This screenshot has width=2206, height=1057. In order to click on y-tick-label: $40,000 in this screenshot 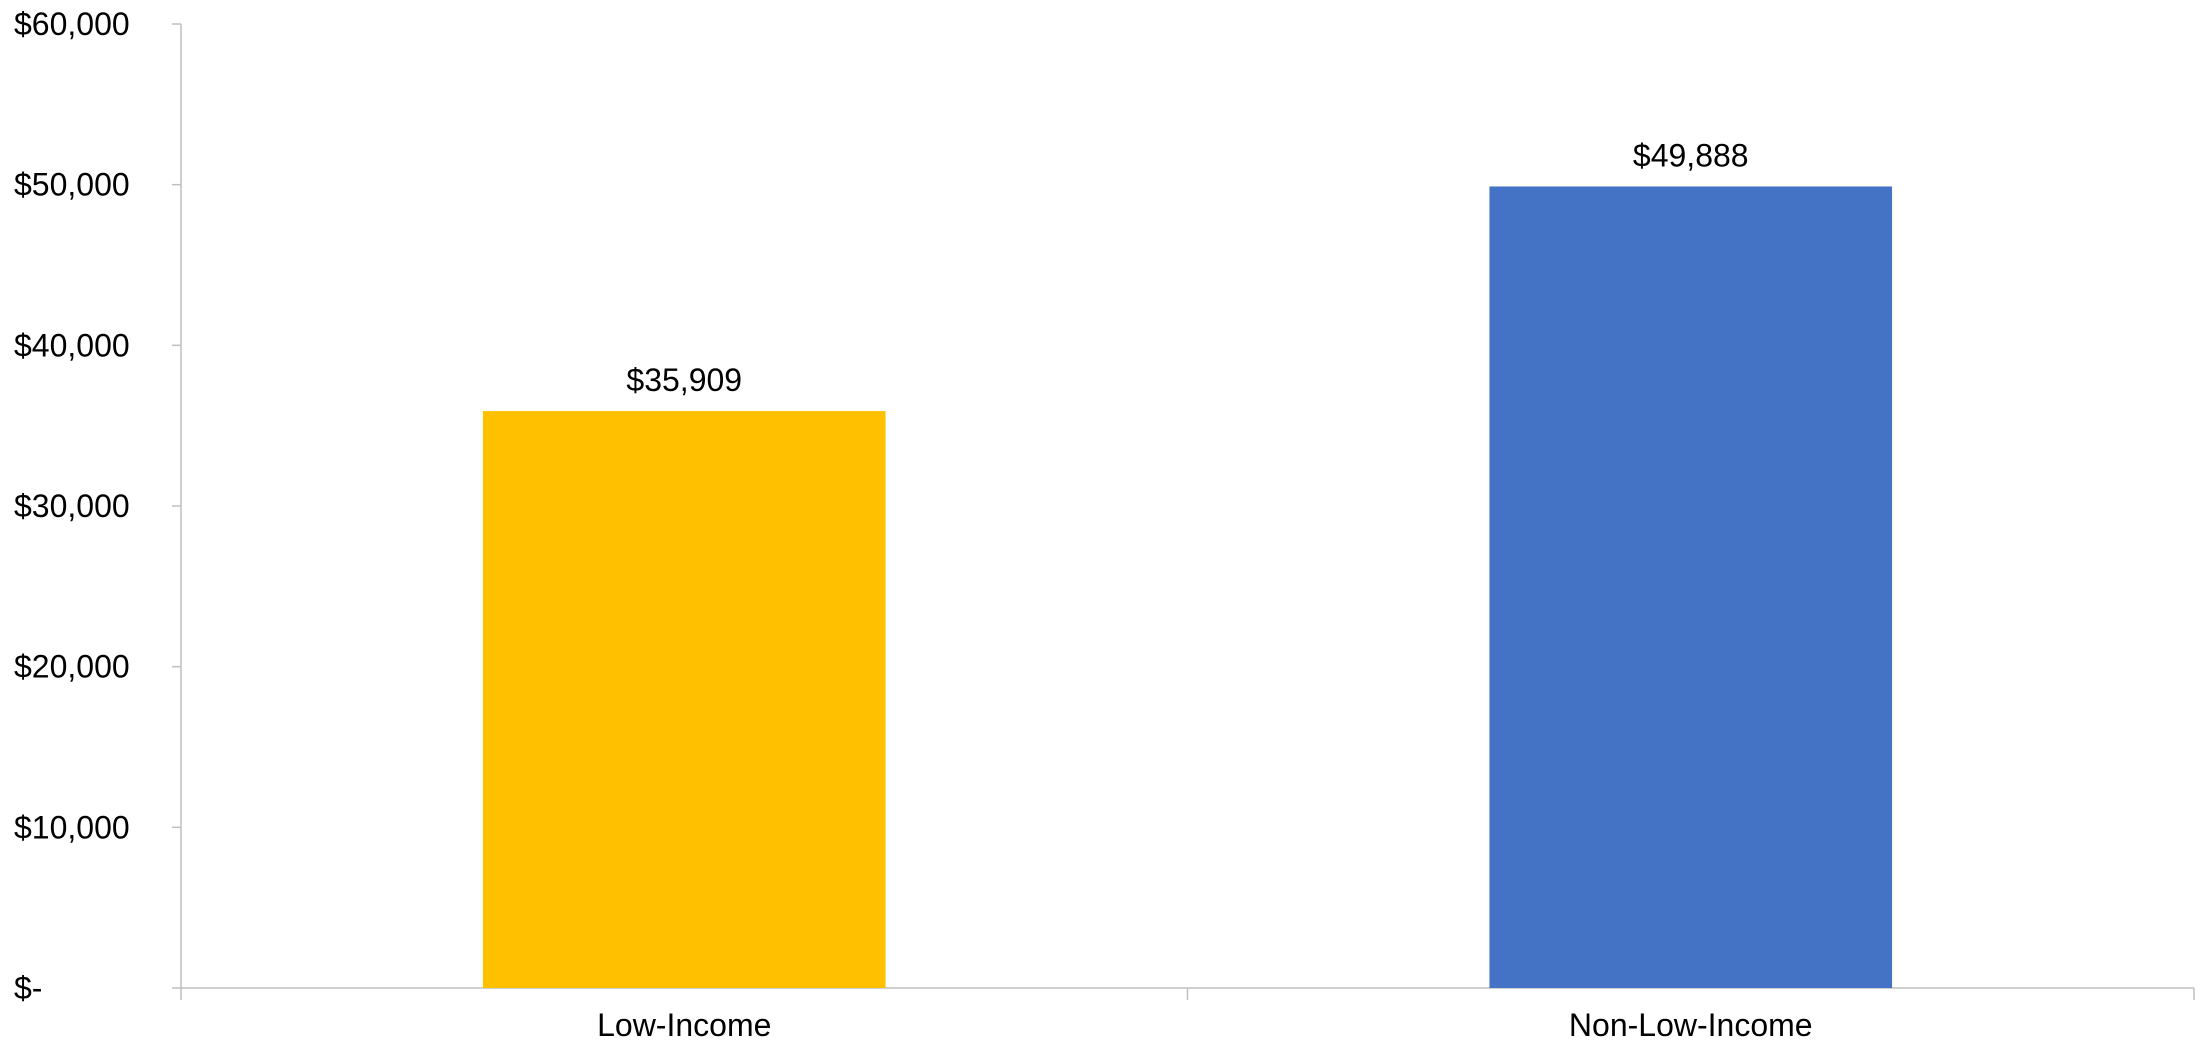, I will do `click(72, 345)`.